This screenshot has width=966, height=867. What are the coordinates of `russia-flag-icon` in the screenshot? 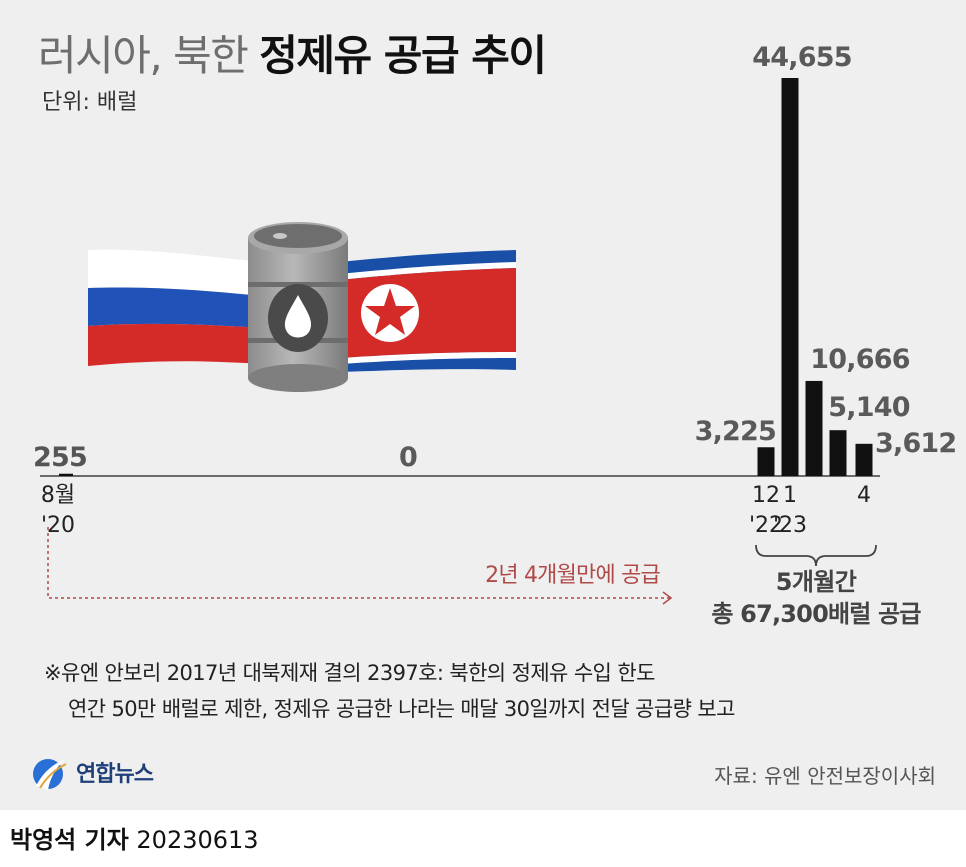 It's located at (175, 307).